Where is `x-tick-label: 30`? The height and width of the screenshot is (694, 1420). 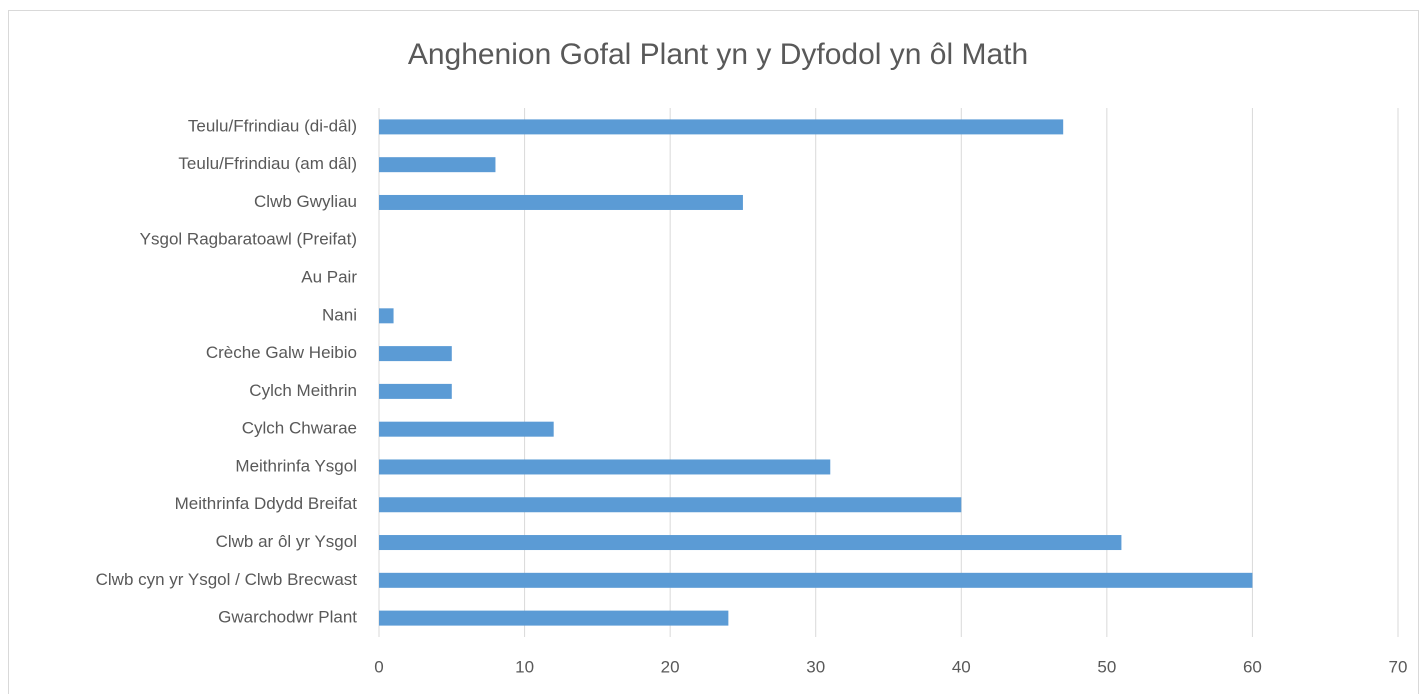 x-tick-label: 30 is located at coordinates (815, 666).